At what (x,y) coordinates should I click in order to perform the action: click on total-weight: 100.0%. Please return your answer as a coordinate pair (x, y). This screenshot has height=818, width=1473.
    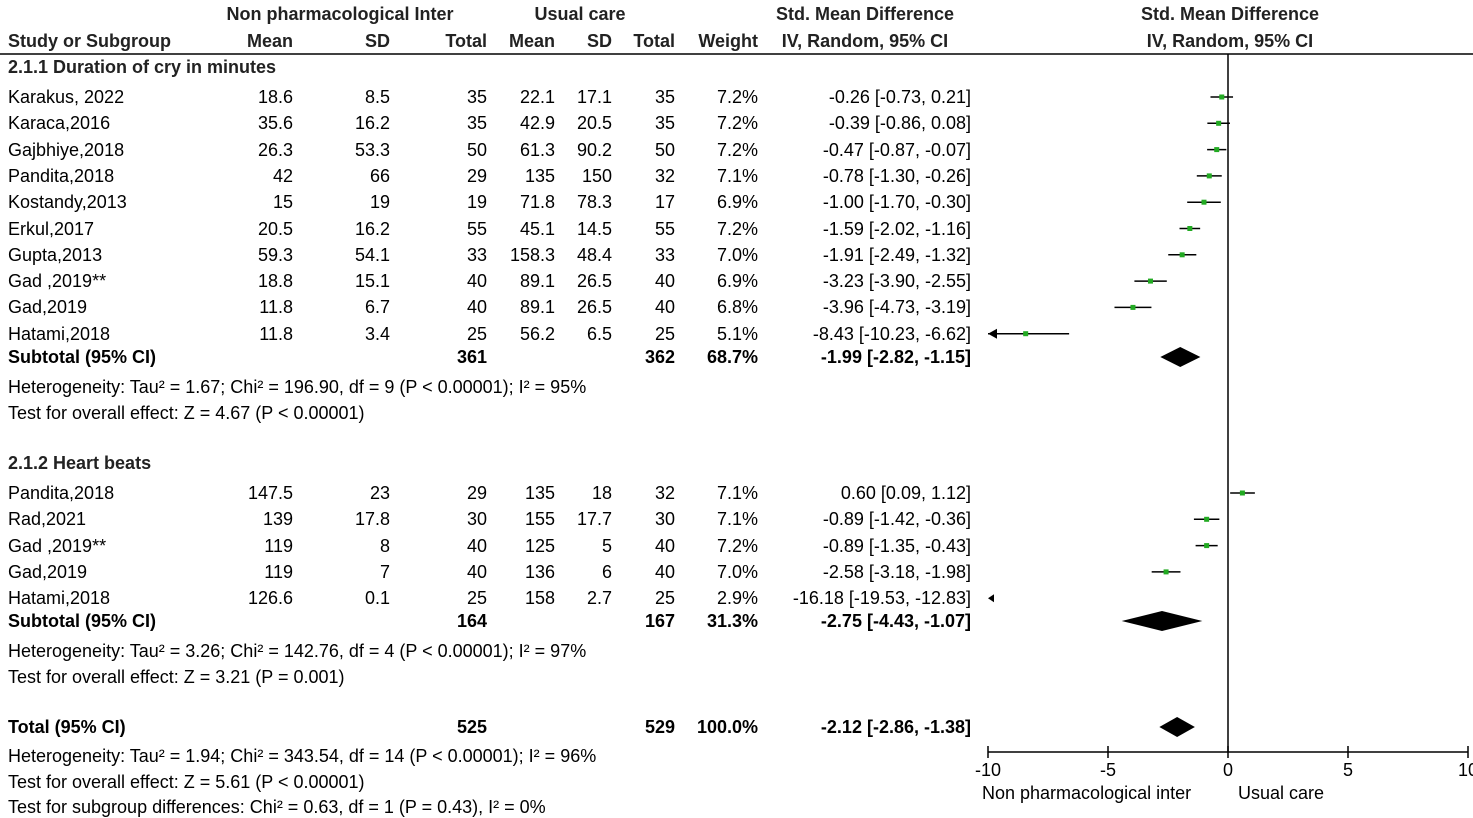
    Looking at the image, I should click on (727, 727).